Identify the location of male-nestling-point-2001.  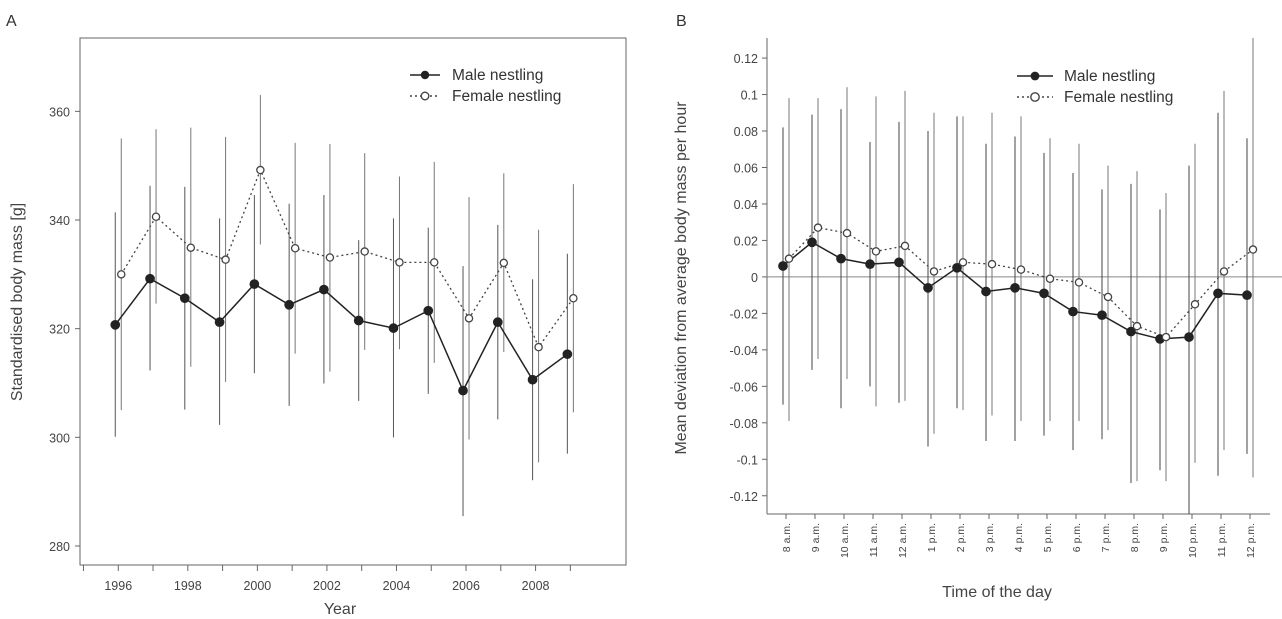
(289, 305).